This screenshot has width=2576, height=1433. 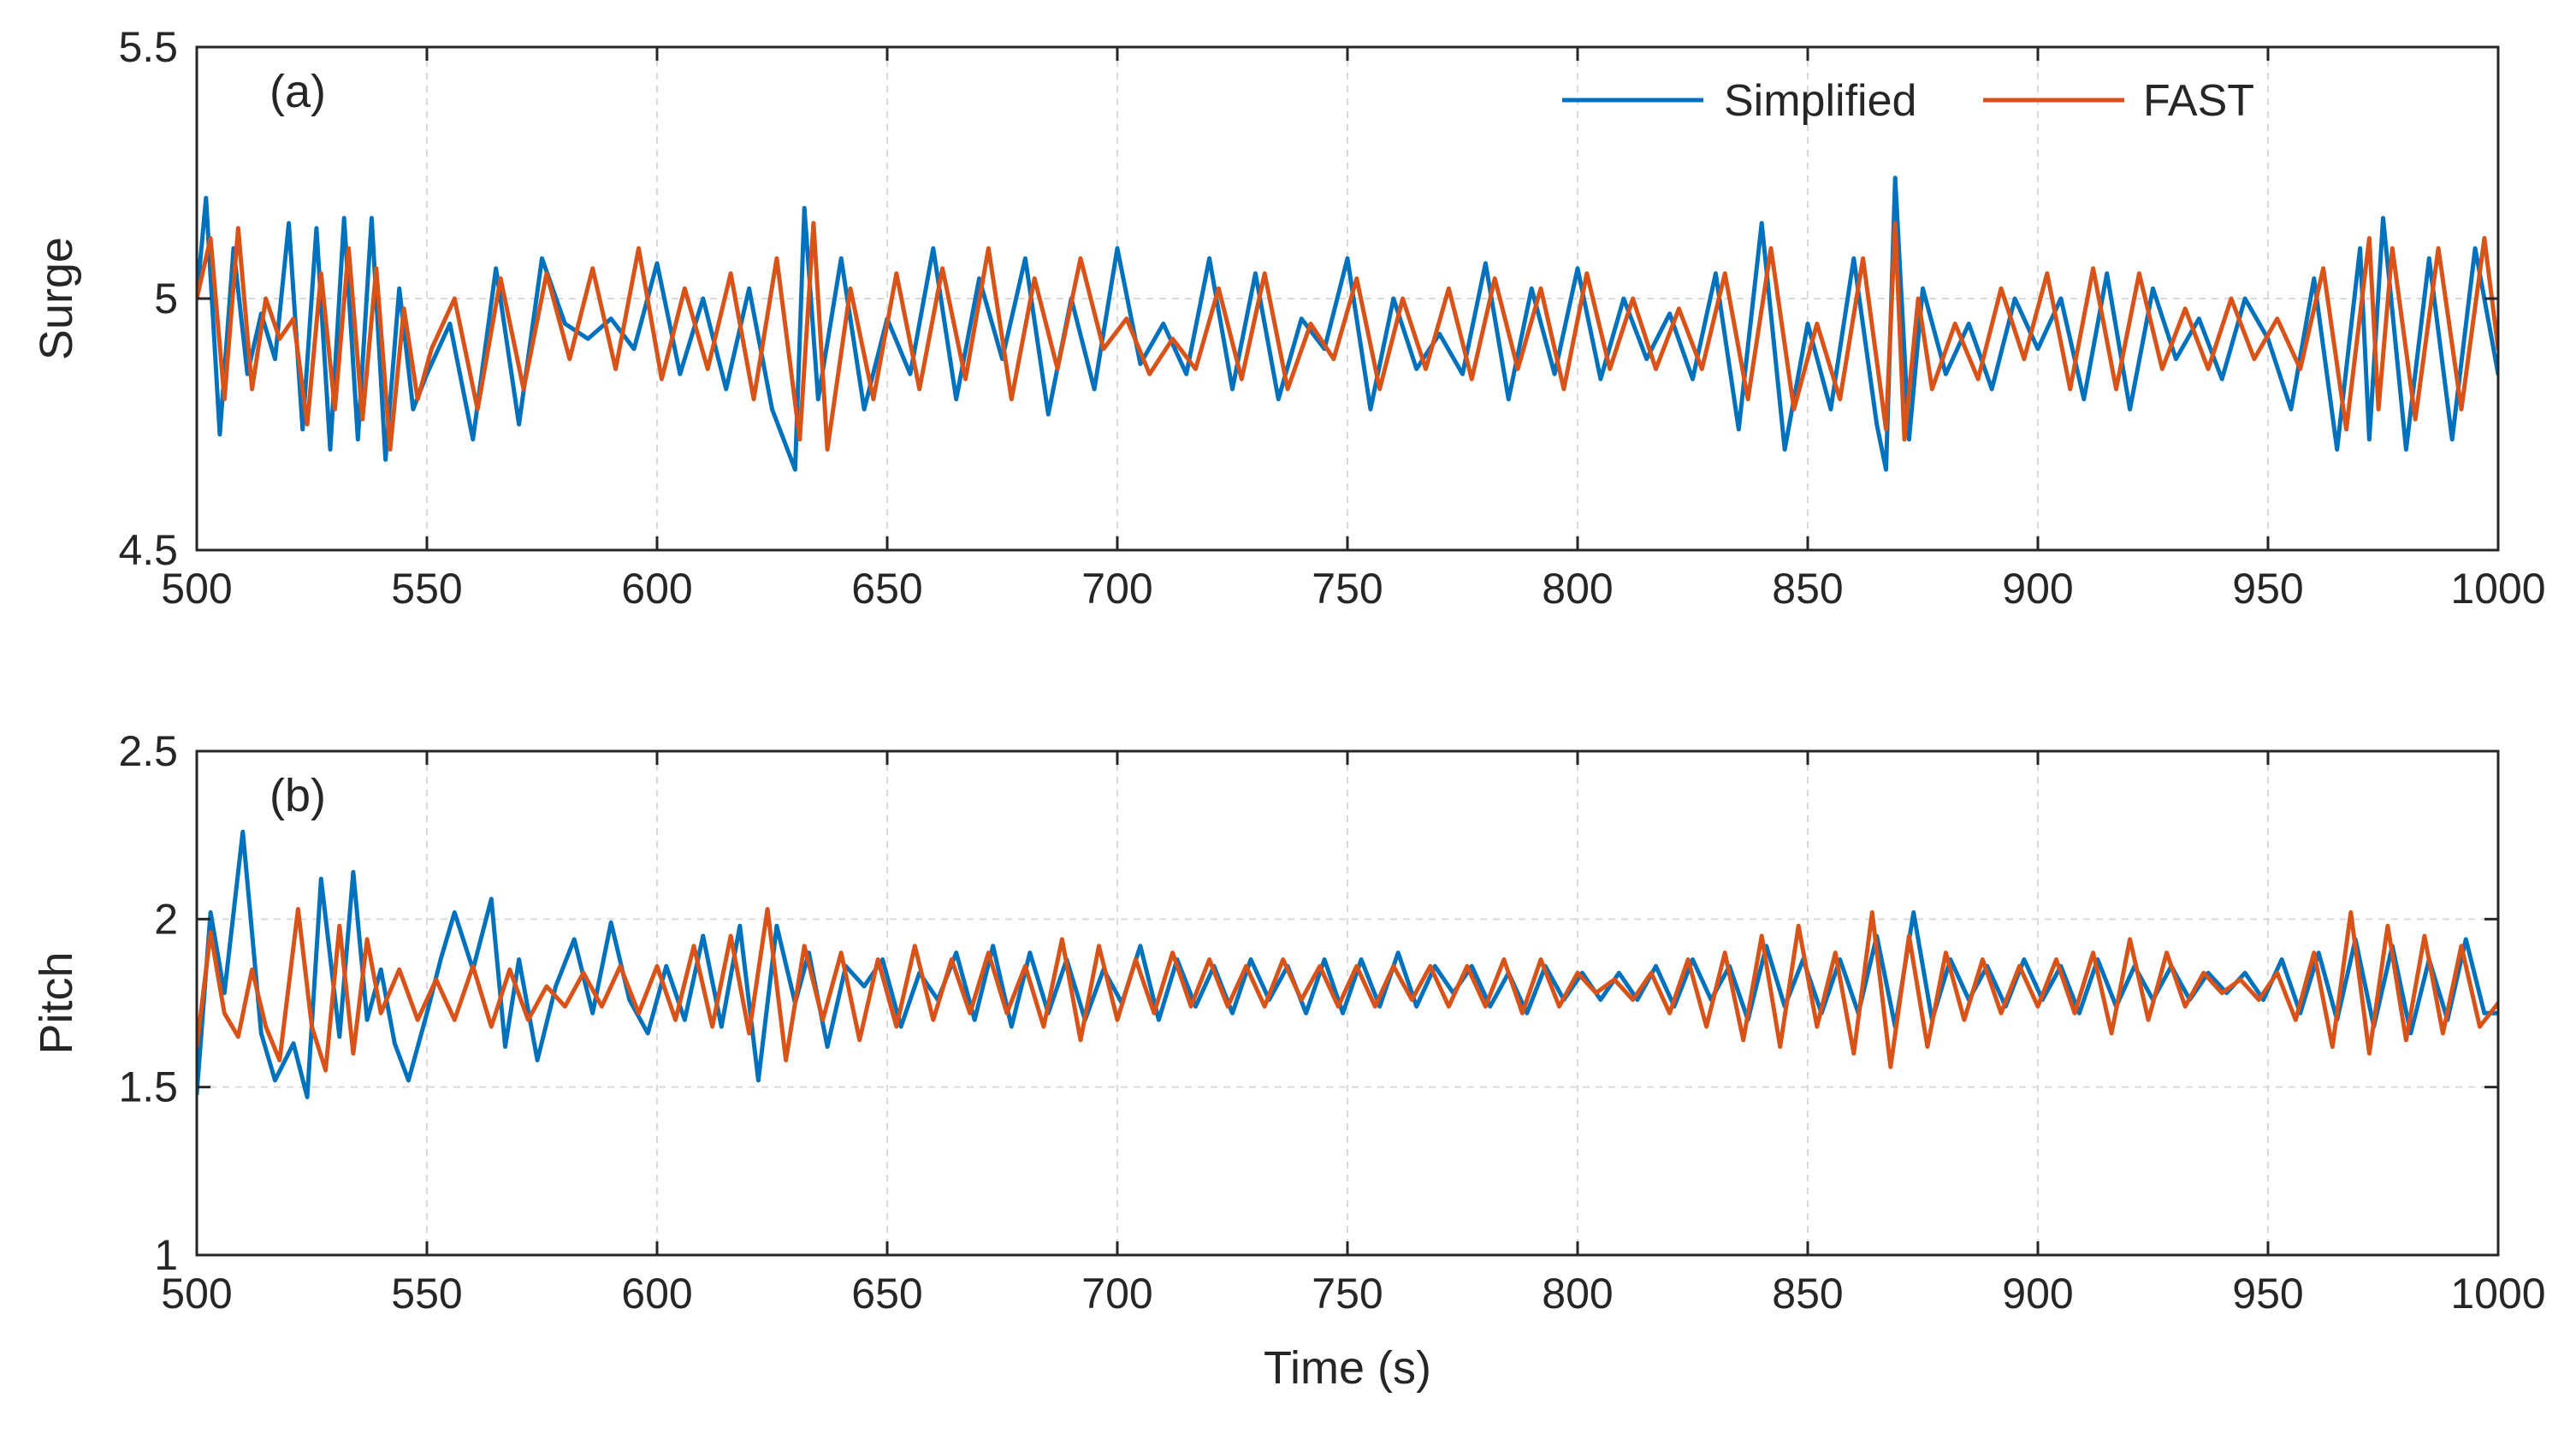 I want to click on x-axis-label: Time (s), so click(x=1347, y=1368).